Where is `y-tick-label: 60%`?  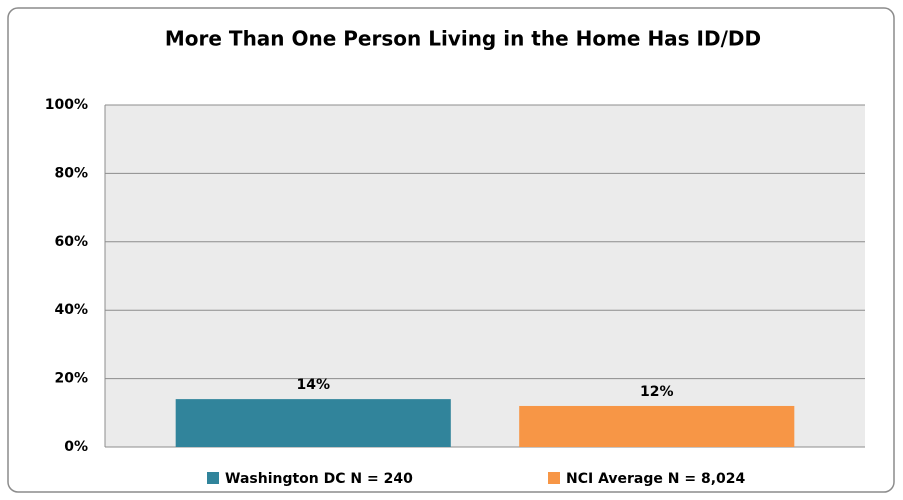 y-tick-label: 60% is located at coordinates (71, 242).